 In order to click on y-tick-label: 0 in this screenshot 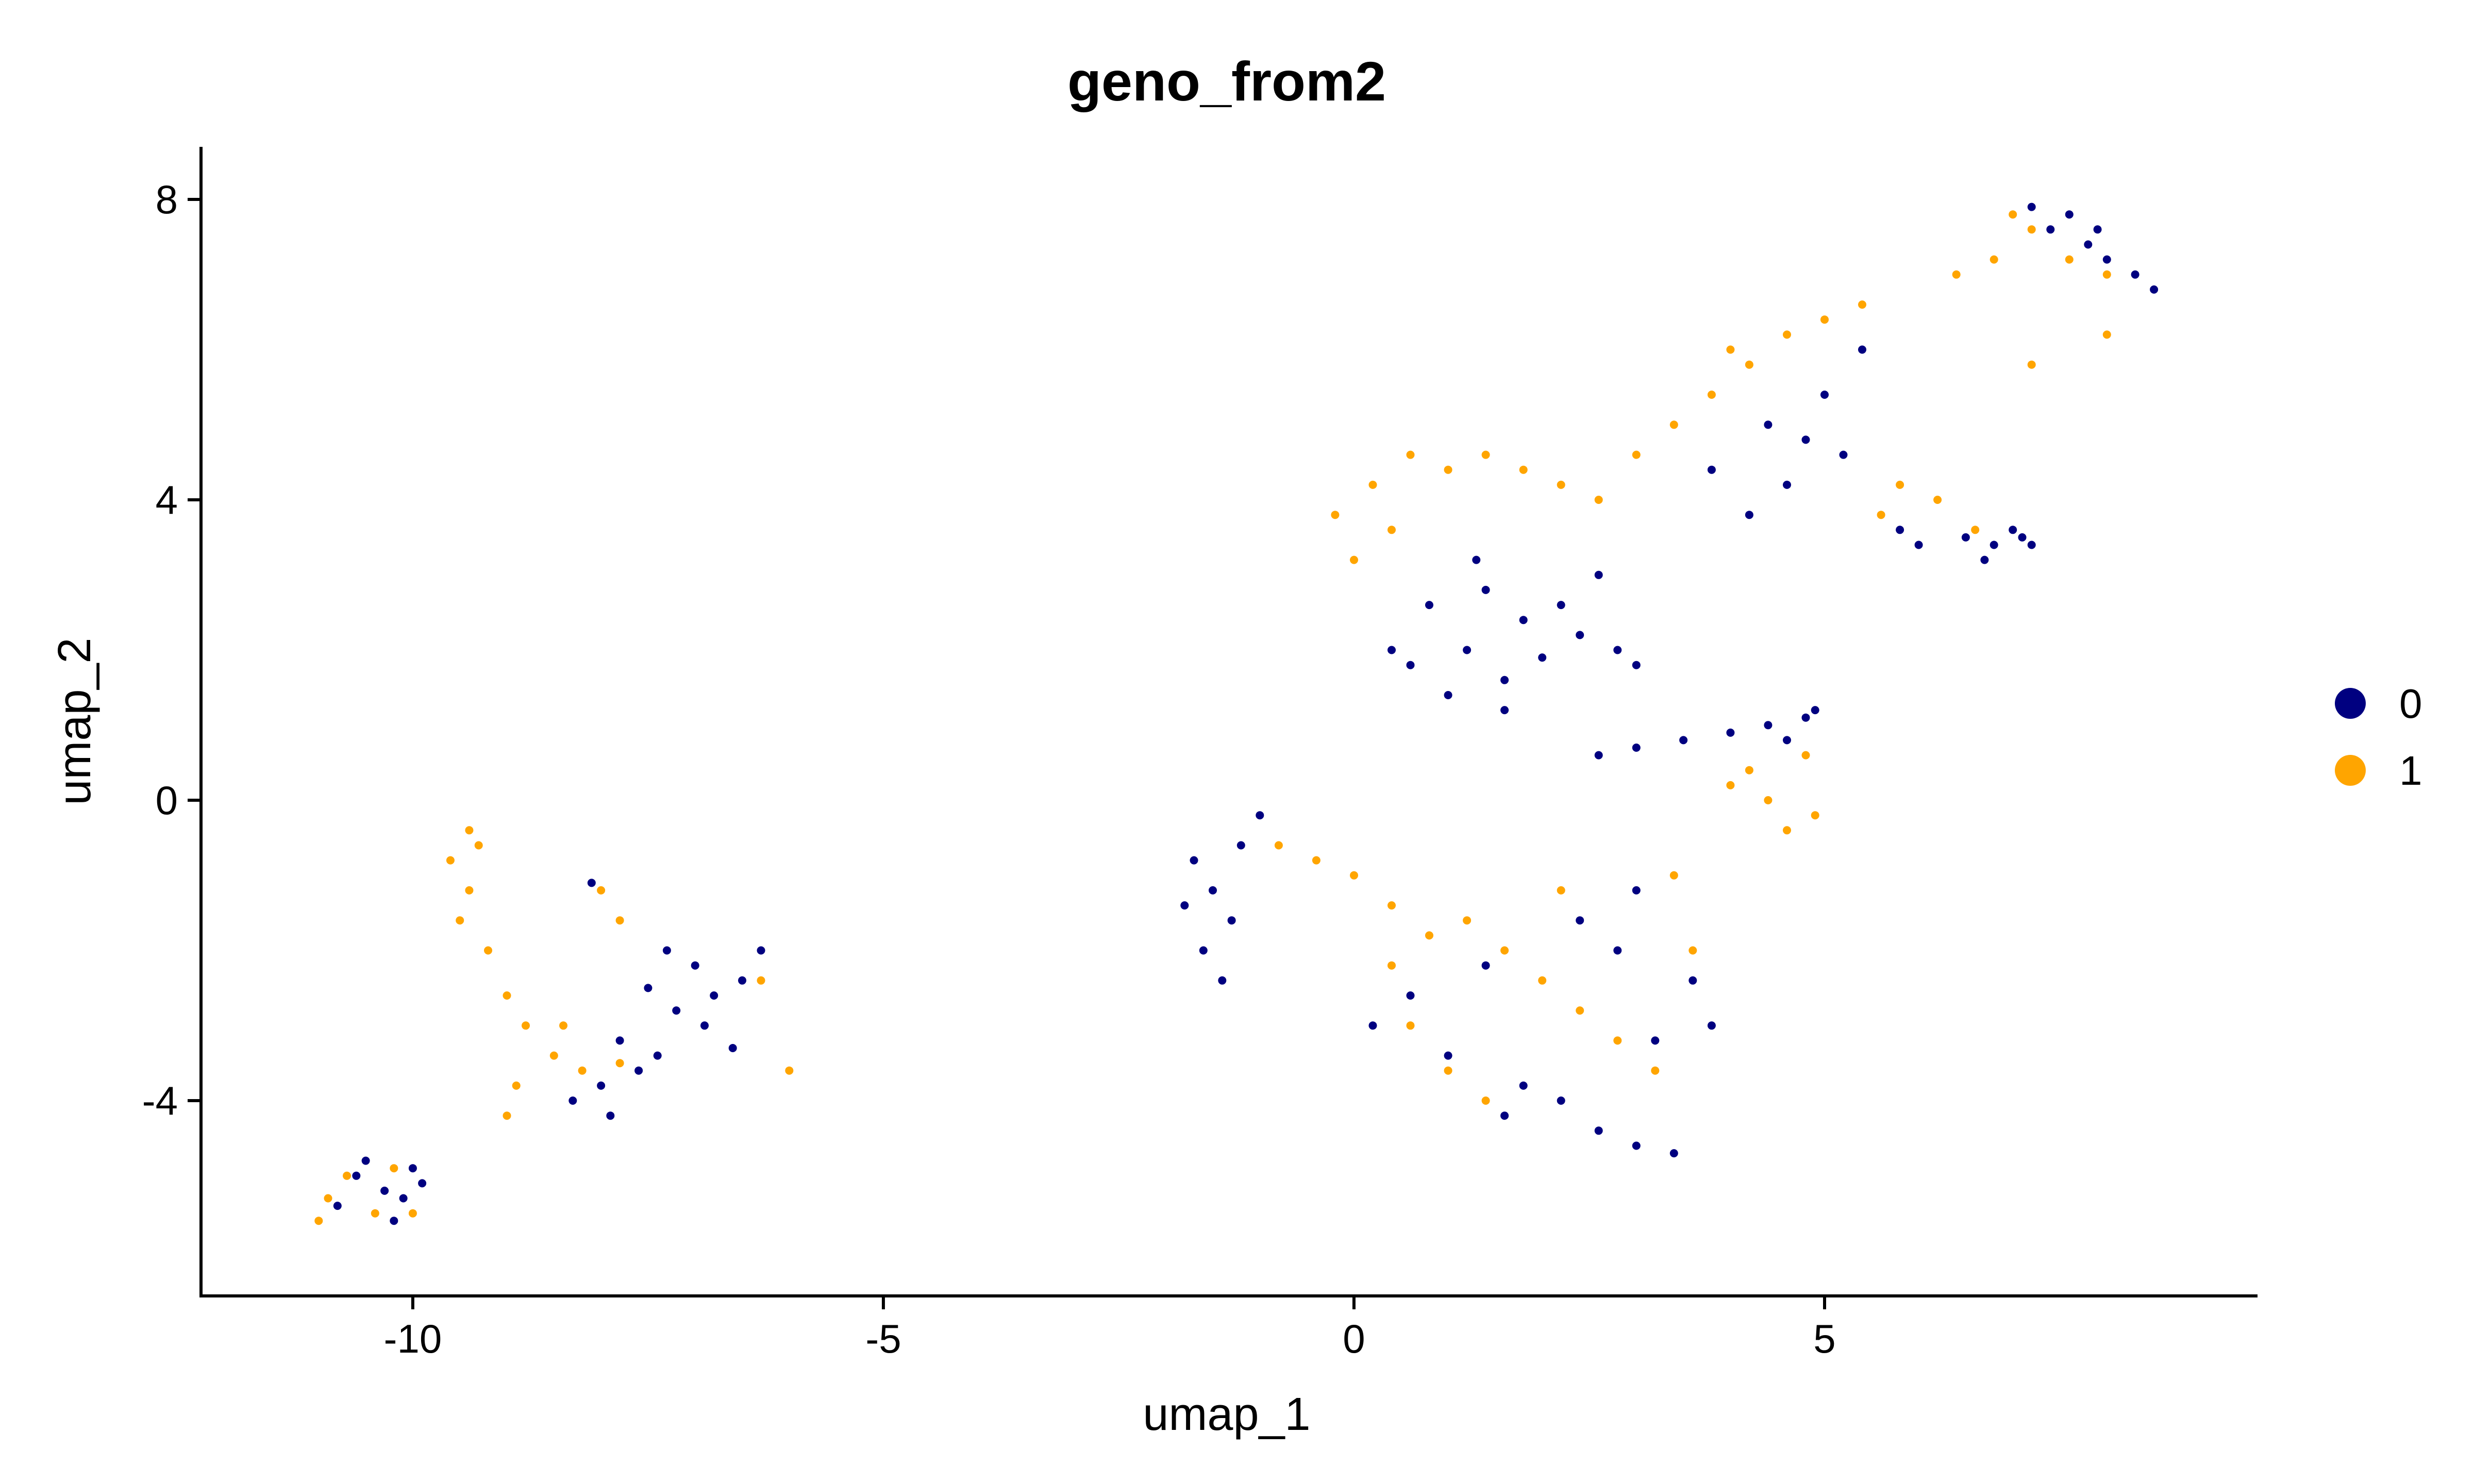, I will do `click(167, 800)`.